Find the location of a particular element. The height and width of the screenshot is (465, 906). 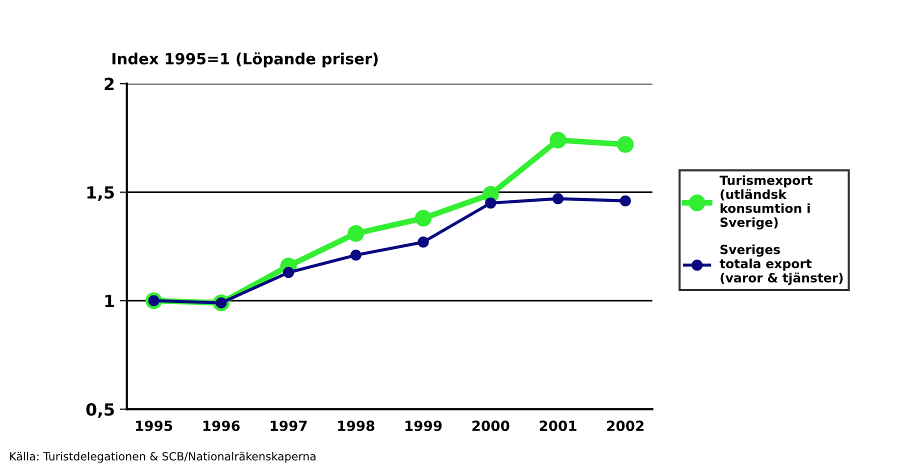

x-tick-label: 2002 is located at coordinates (625, 426).